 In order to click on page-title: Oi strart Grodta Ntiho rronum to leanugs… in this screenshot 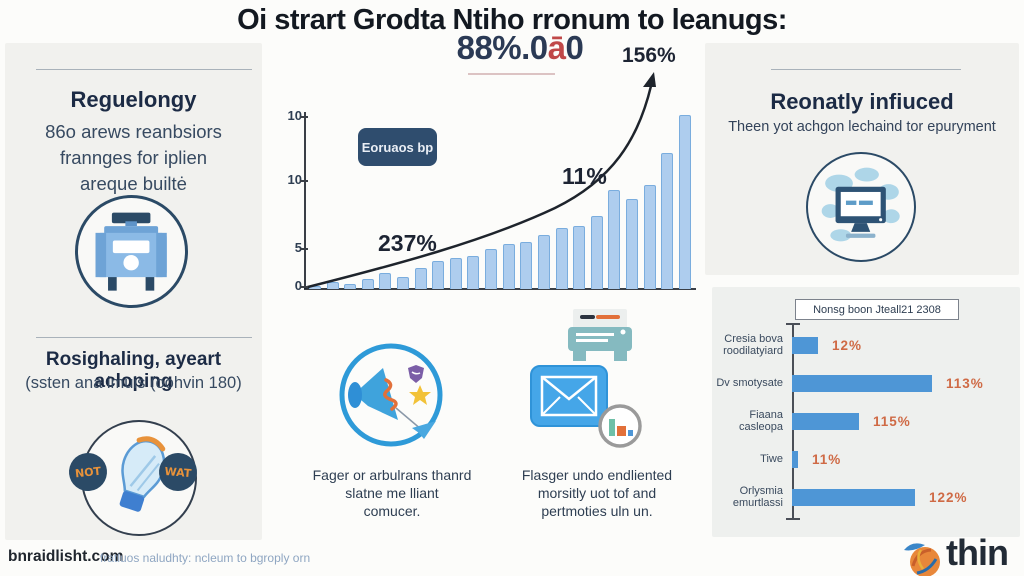, I will do `click(512, 20)`.